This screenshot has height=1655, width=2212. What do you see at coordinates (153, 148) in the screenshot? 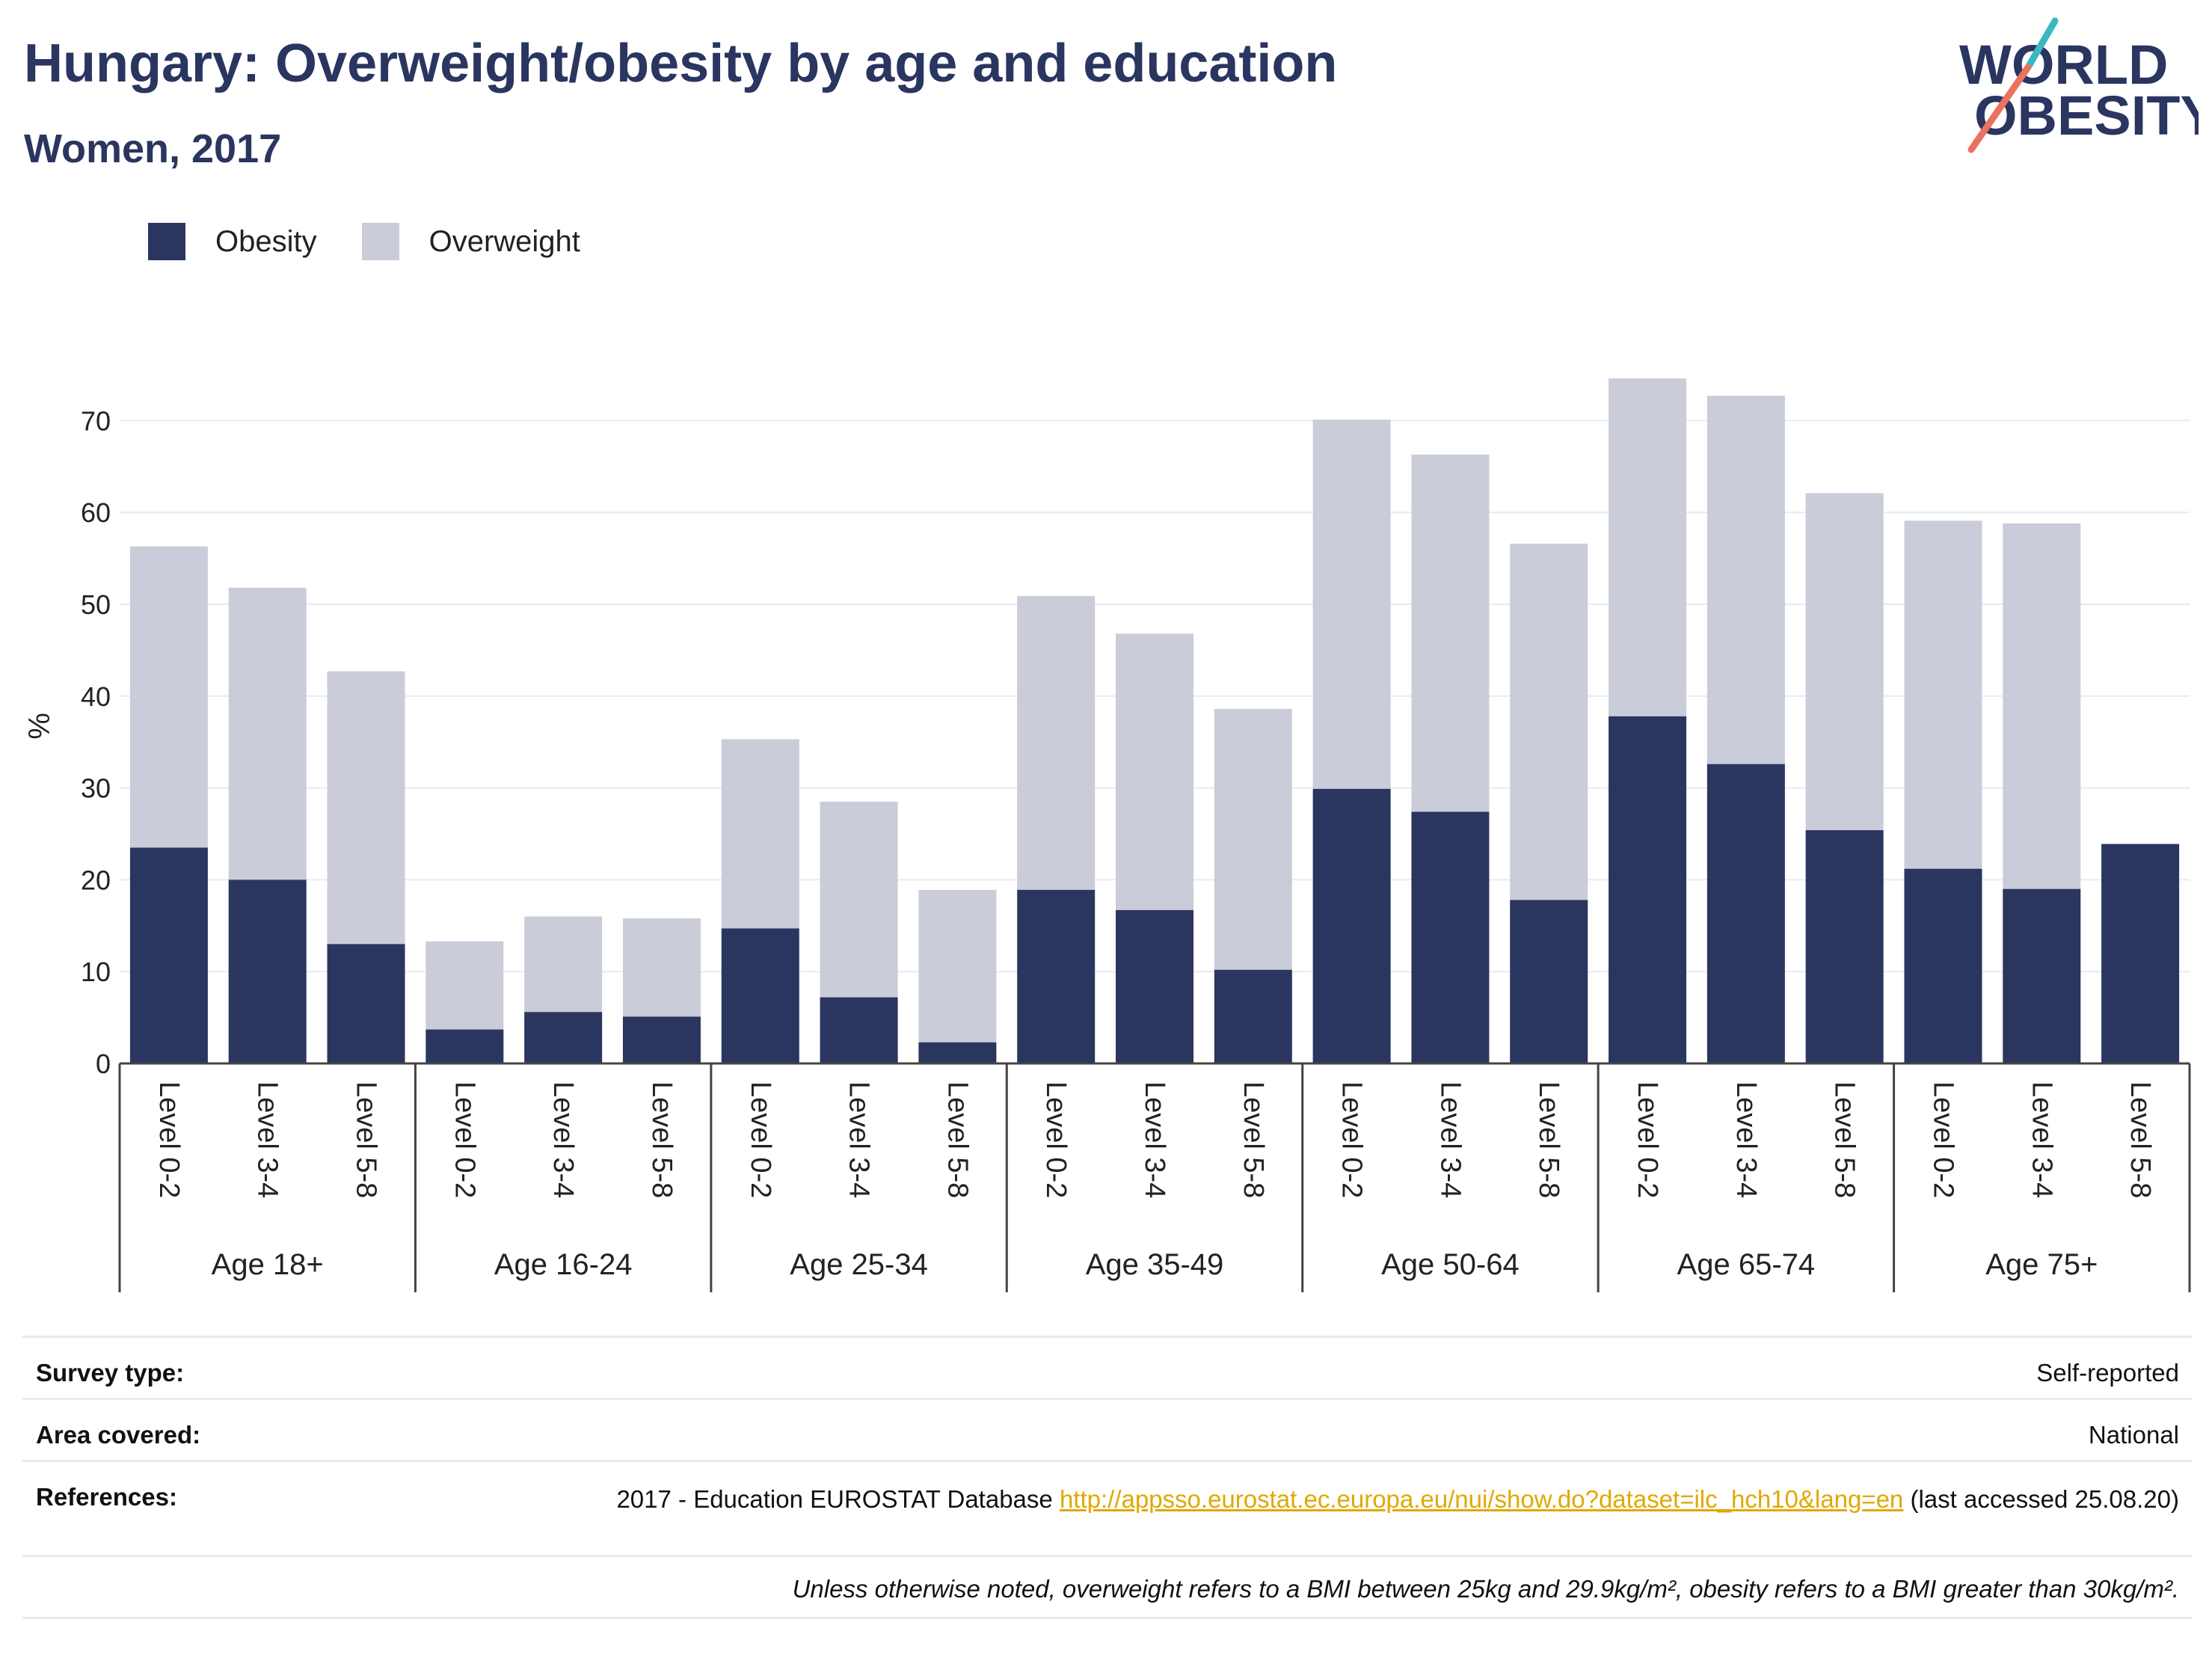
I see `chart-subtitle: Women, 2017` at bounding box center [153, 148].